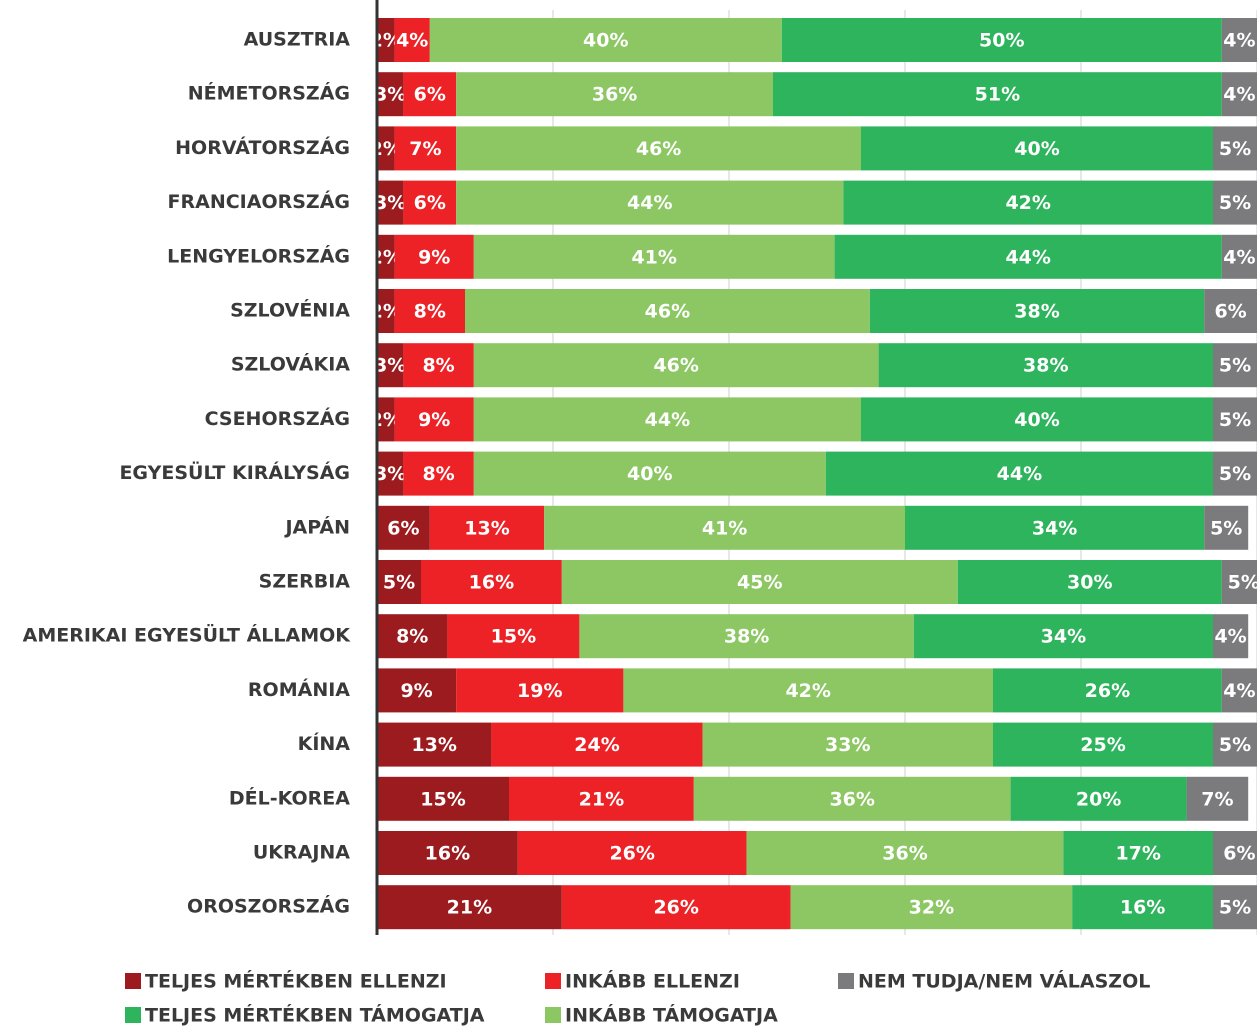  What do you see at coordinates (290, 310) in the screenshot?
I see `category-label: SZLOVÉNIA` at bounding box center [290, 310].